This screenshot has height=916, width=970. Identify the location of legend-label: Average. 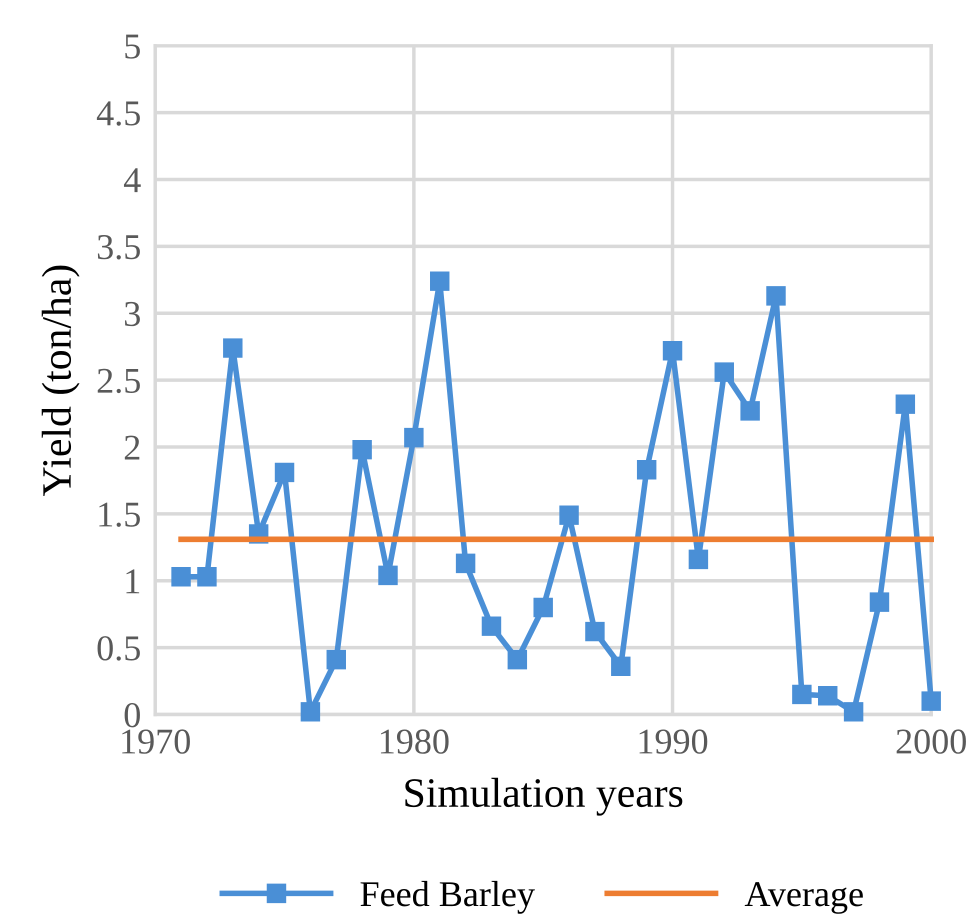
(803, 898).